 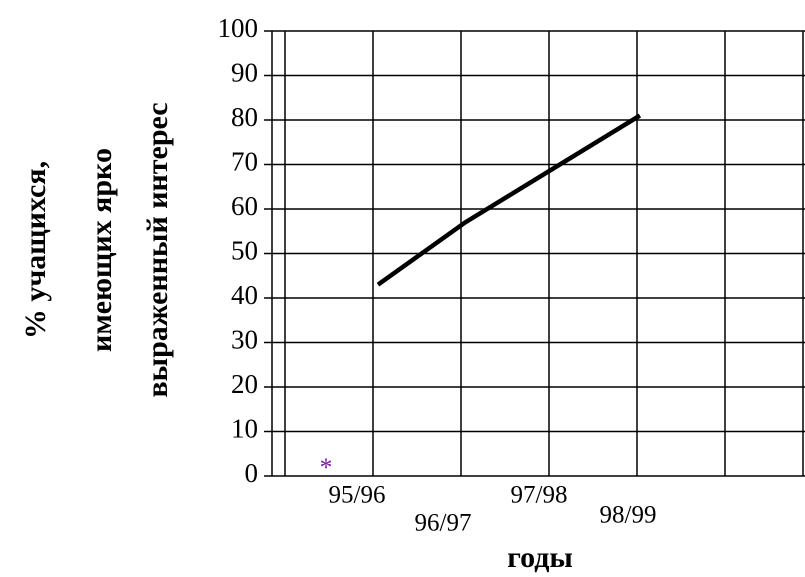 What do you see at coordinates (101, 250) in the screenshot?
I see `y-axis-label-line: имеющих ярко` at bounding box center [101, 250].